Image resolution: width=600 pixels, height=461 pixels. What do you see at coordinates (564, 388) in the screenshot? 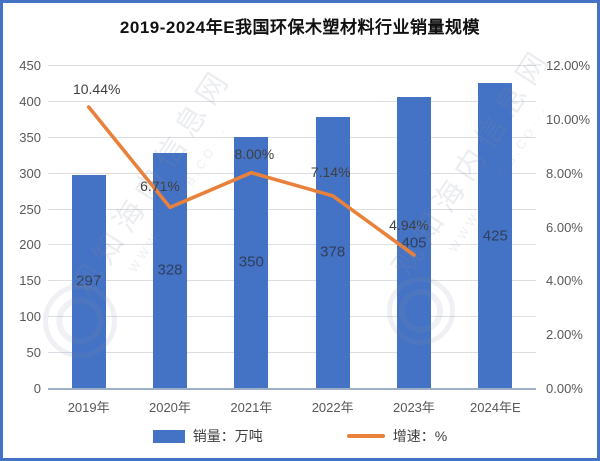
I see `y-axis-right-tick: 0.00%` at bounding box center [564, 388].